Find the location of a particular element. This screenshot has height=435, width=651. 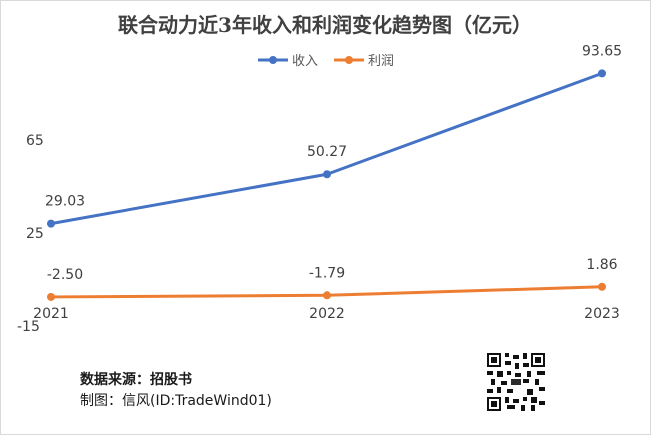

chart-title: 联合动力近3年收入和利润变化趋势图（亿元） is located at coordinates (325, 25).